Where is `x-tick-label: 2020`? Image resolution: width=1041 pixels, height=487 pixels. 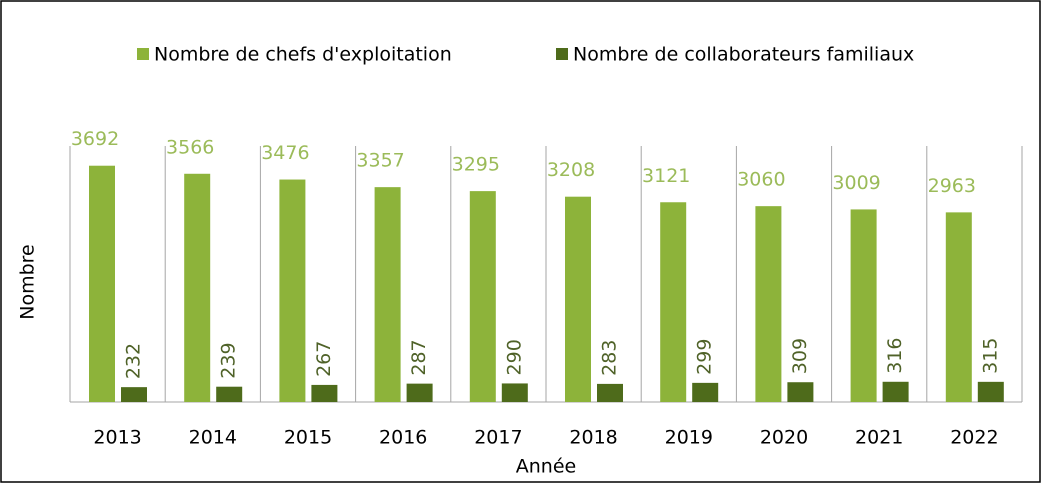
x-tick-label: 2020 is located at coordinates (784, 438).